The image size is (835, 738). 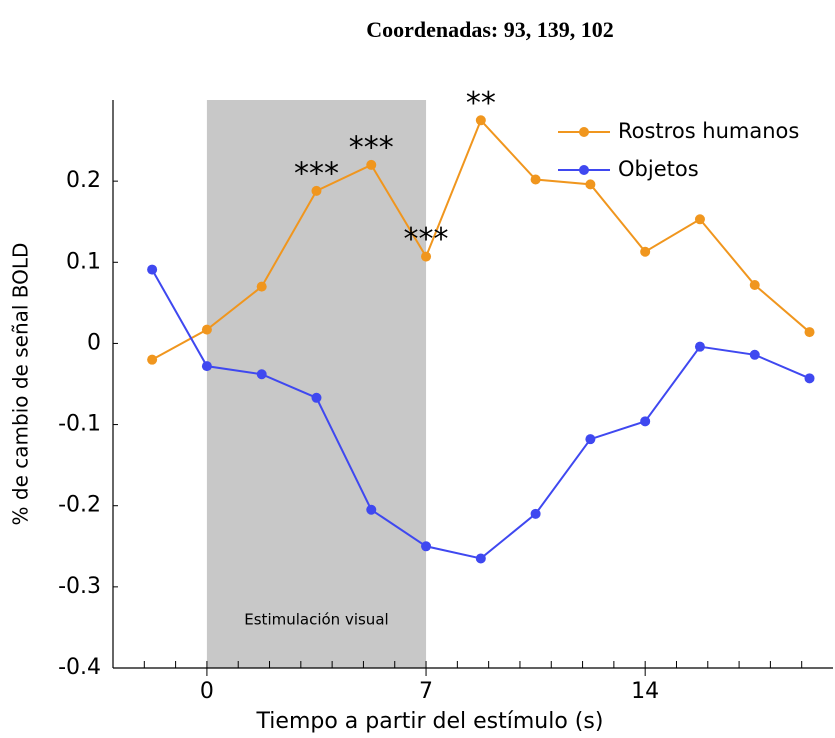 What do you see at coordinates (430, 721) in the screenshot?
I see `x-axis-label: Tiempo a partir del estímulo (s)` at bounding box center [430, 721].